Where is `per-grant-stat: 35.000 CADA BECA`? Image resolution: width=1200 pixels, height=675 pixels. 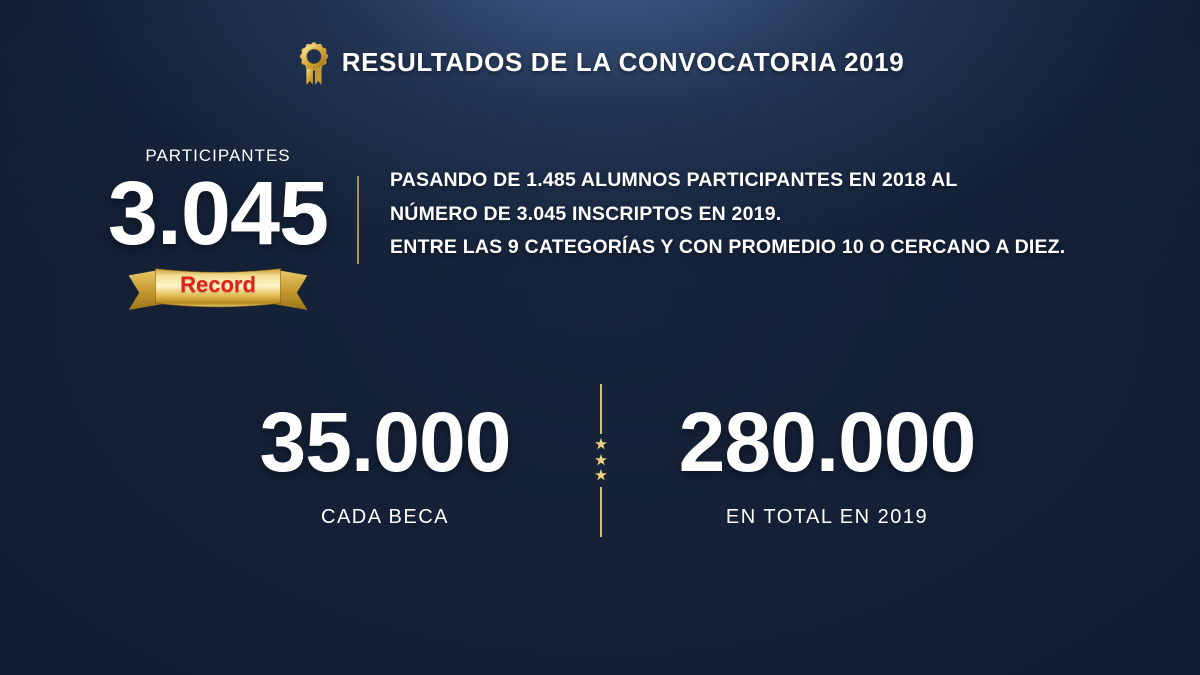
per-grant-stat: 35.000 CADA BECA is located at coordinates (385, 464).